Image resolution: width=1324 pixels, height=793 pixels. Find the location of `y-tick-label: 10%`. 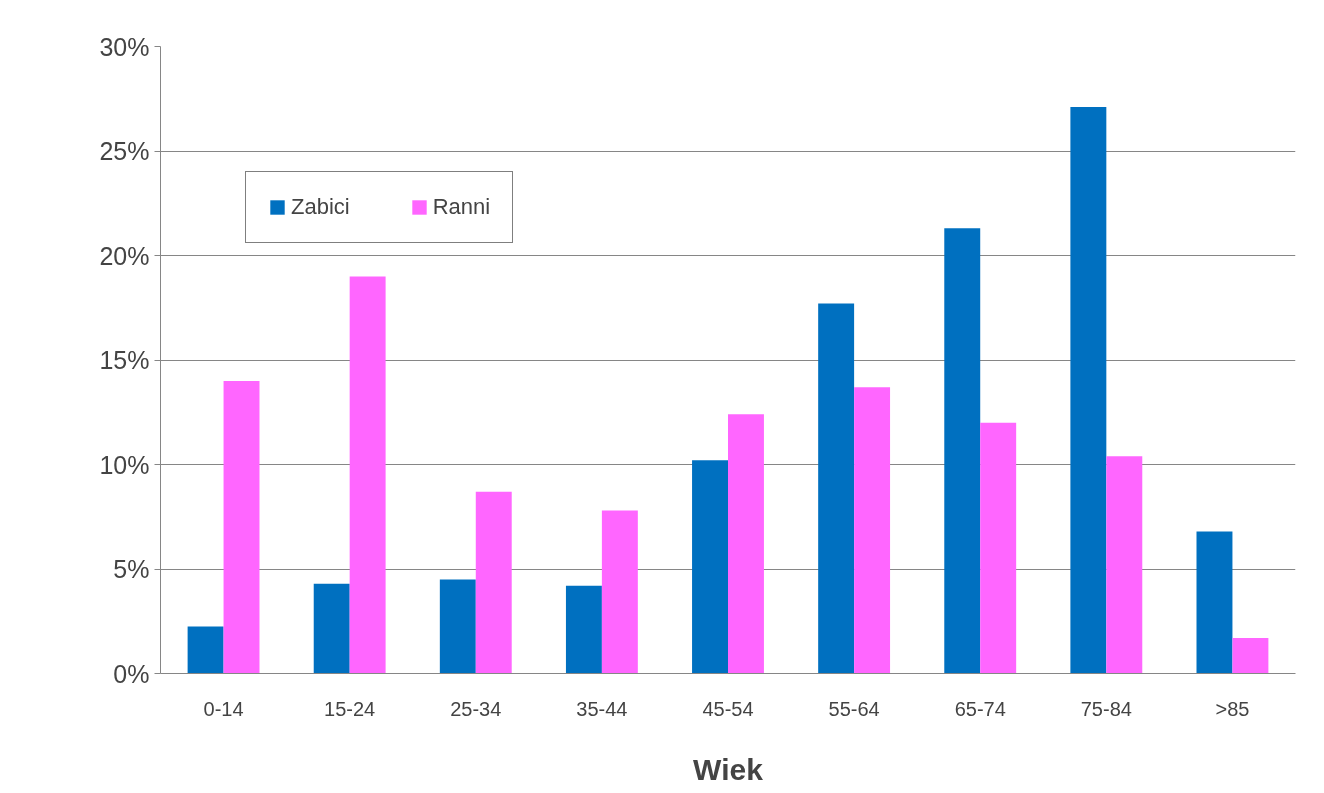

y-tick-label: 10% is located at coordinates (124, 464).